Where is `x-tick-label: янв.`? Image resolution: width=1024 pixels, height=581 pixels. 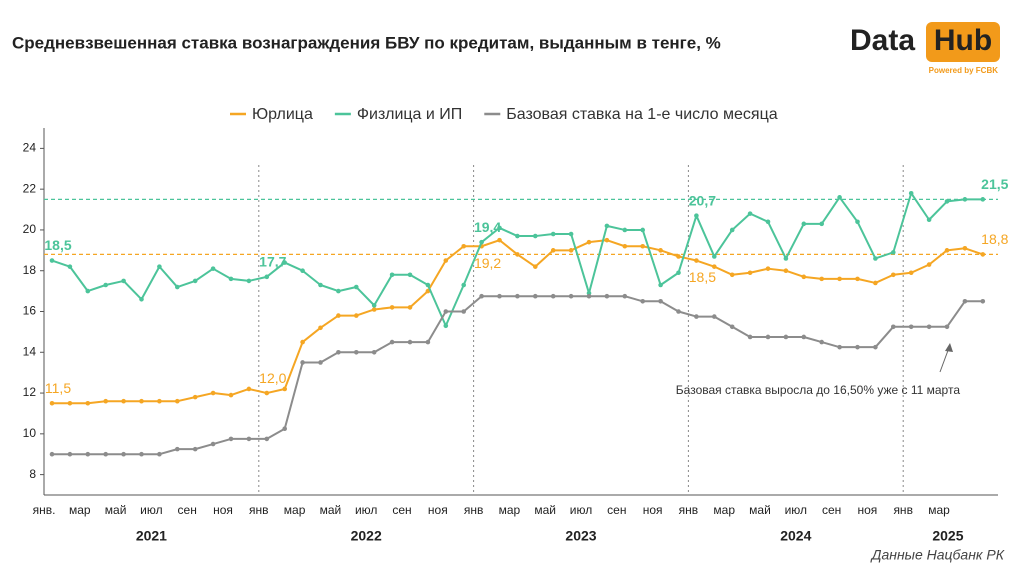
x-tick-label: янв. is located at coordinates (44, 510).